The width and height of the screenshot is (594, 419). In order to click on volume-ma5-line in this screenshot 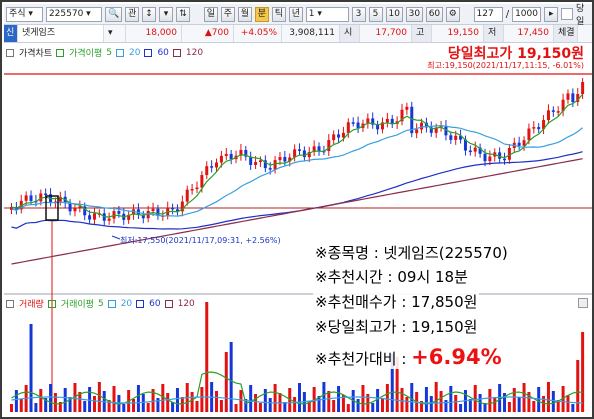, I will do `click(297, 388)`.